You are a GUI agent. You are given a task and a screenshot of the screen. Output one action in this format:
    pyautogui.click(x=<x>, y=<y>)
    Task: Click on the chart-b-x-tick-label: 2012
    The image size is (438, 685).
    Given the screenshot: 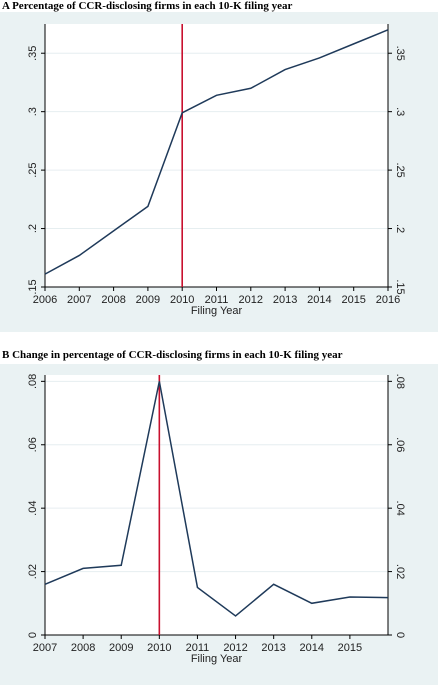 What is the action you would take?
    pyautogui.click(x=235, y=648)
    